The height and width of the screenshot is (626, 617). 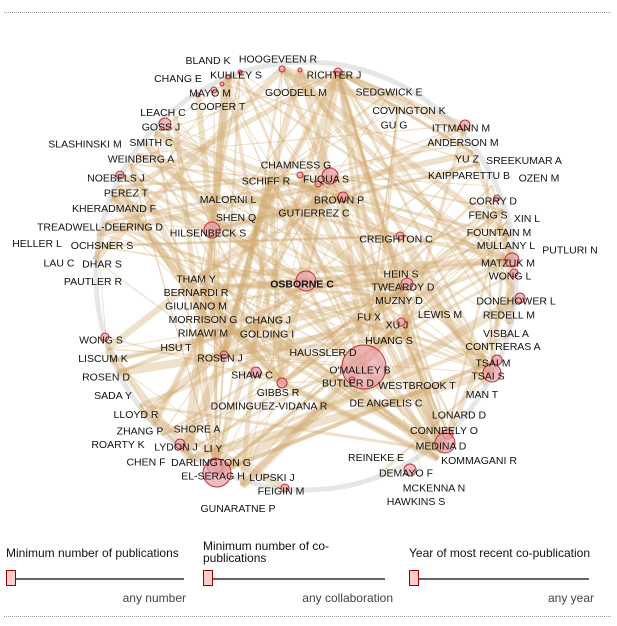 What do you see at coordinates (502, 347) in the screenshot?
I see `author-label: CONTRERAS A` at bounding box center [502, 347].